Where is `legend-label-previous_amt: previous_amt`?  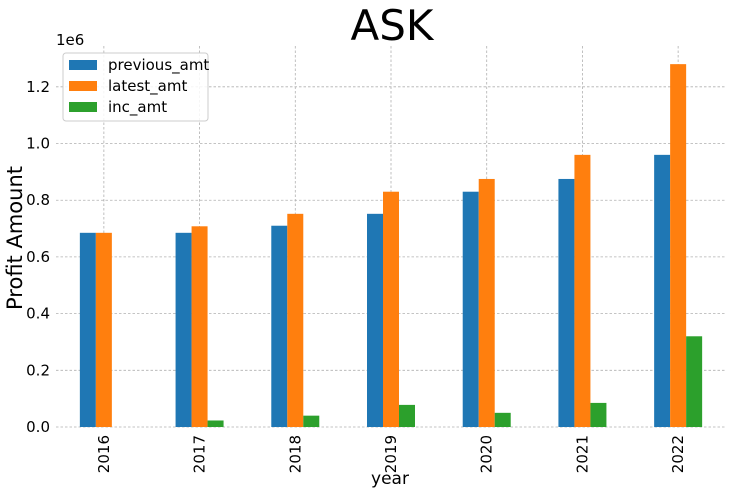 legend-label-previous_amt: previous_amt is located at coordinates (158, 65).